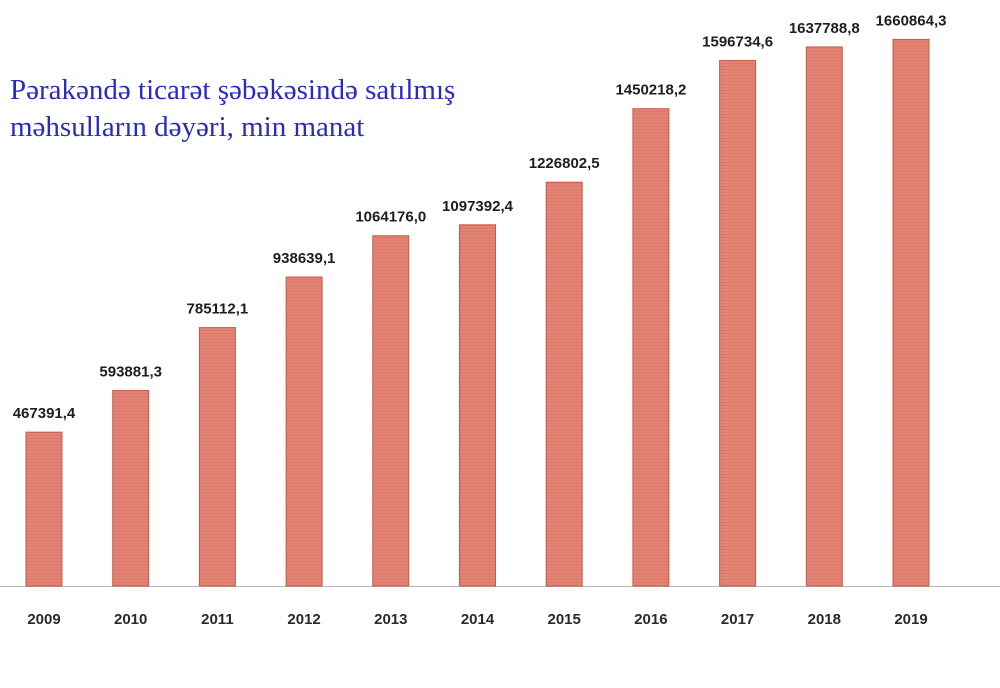 This screenshot has width=1000, height=688. Describe the element at coordinates (651, 347) in the screenshot. I see `bar-2016` at that location.